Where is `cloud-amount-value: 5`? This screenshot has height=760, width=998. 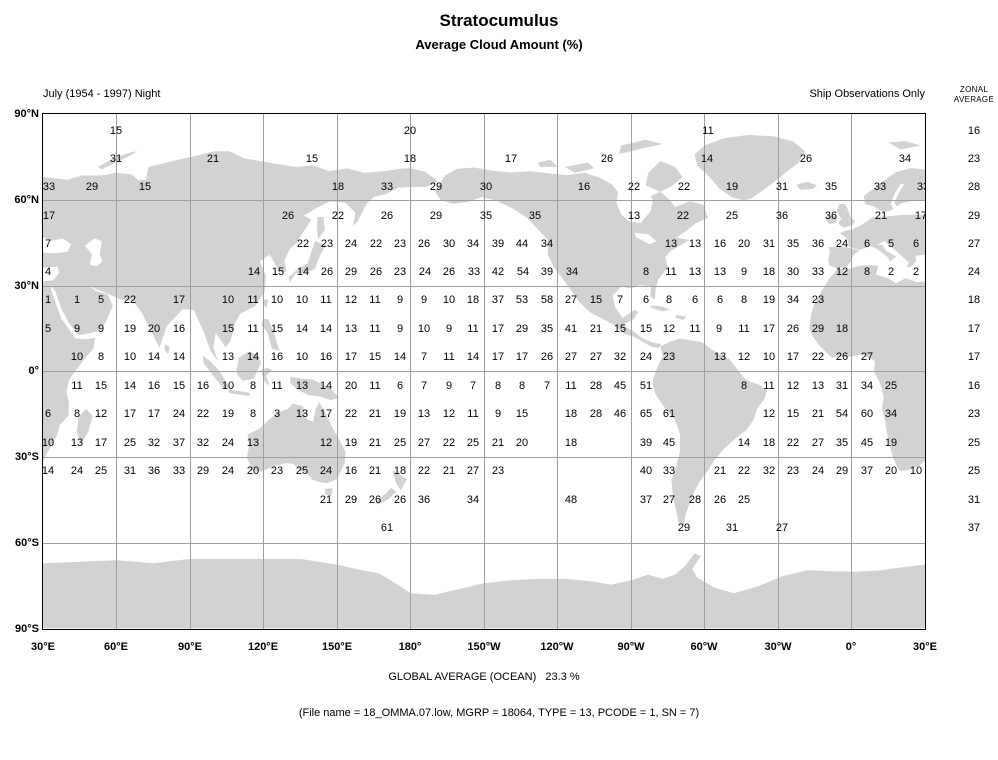 cloud-amount-value: 5 is located at coordinates (48, 329).